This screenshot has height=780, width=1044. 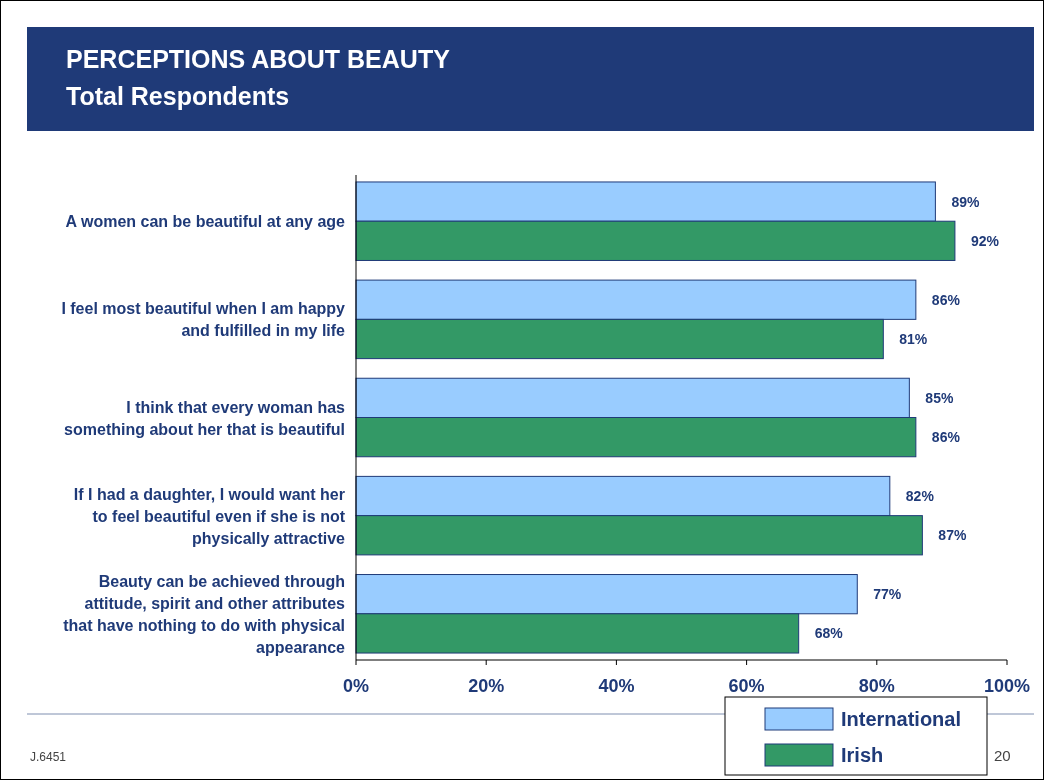 I want to click on legend-label: Irish, so click(x=862, y=755).